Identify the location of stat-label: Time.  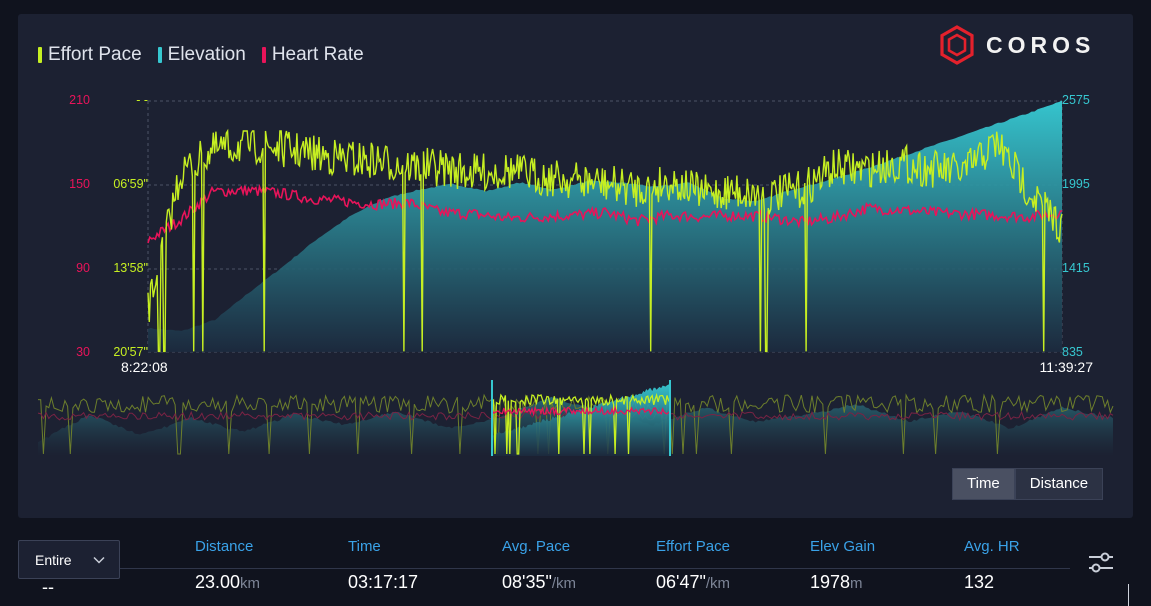
(364, 546).